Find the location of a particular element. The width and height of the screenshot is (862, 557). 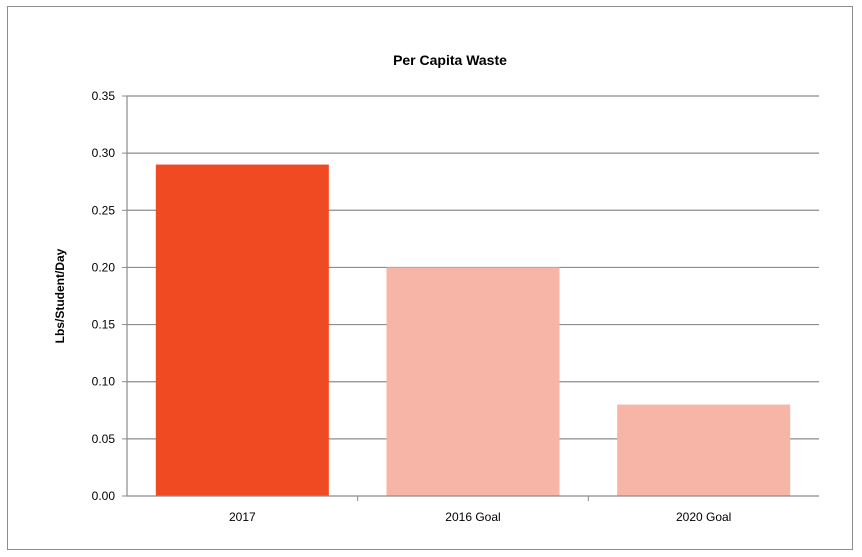

chart-title: Per Capita Waste is located at coordinates (450, 60).